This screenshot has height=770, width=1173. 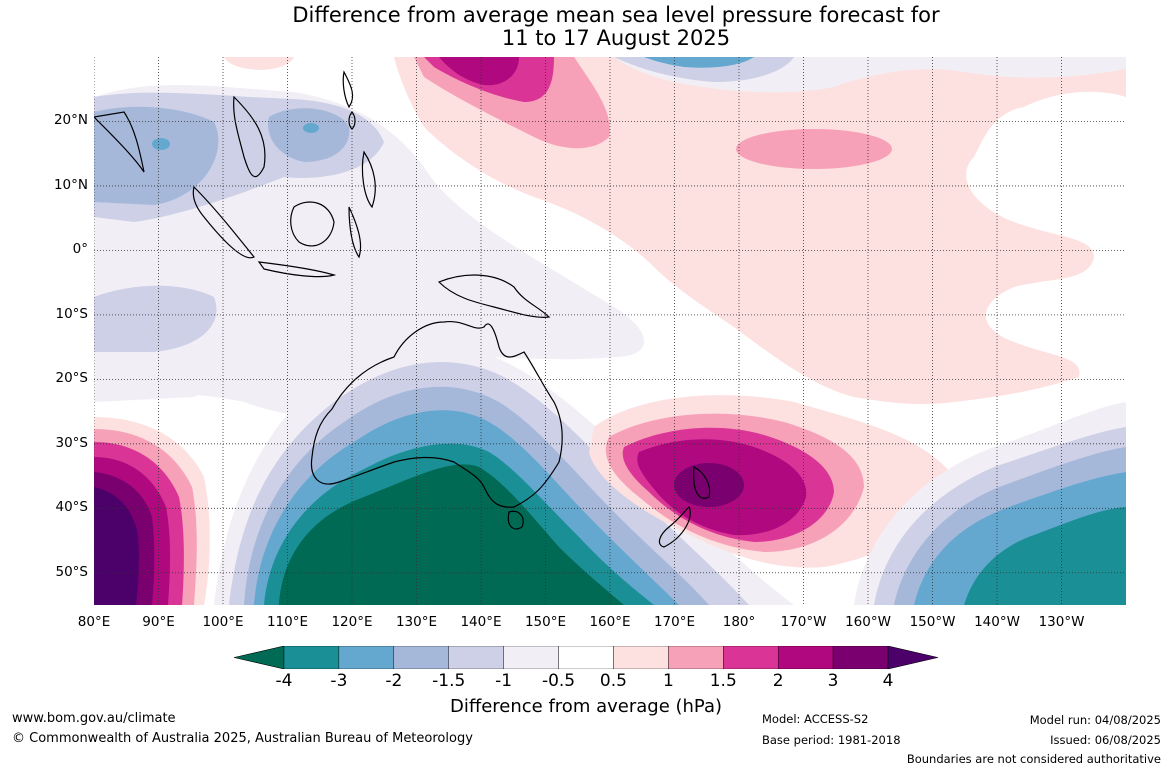 What do you see at coordinates (352, 622) in the screenshot?
I see `longitude-label: 120°E` at bounding box center [352, 622].